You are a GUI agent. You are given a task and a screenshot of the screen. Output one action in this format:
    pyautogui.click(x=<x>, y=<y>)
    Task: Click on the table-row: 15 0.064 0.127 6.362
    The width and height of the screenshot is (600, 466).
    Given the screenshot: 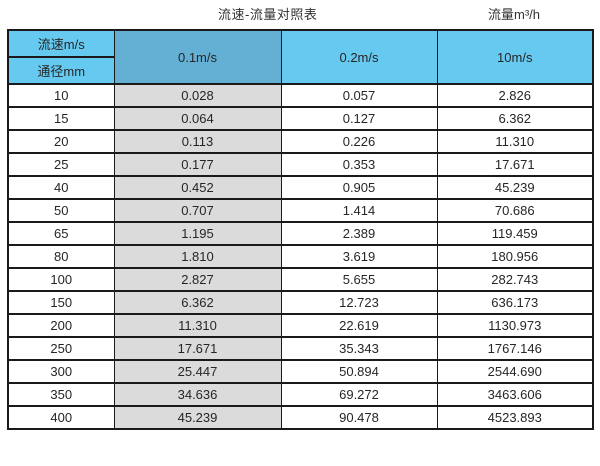 What is the action you would take?
    pyautogui.click(x=300, y=118)
    